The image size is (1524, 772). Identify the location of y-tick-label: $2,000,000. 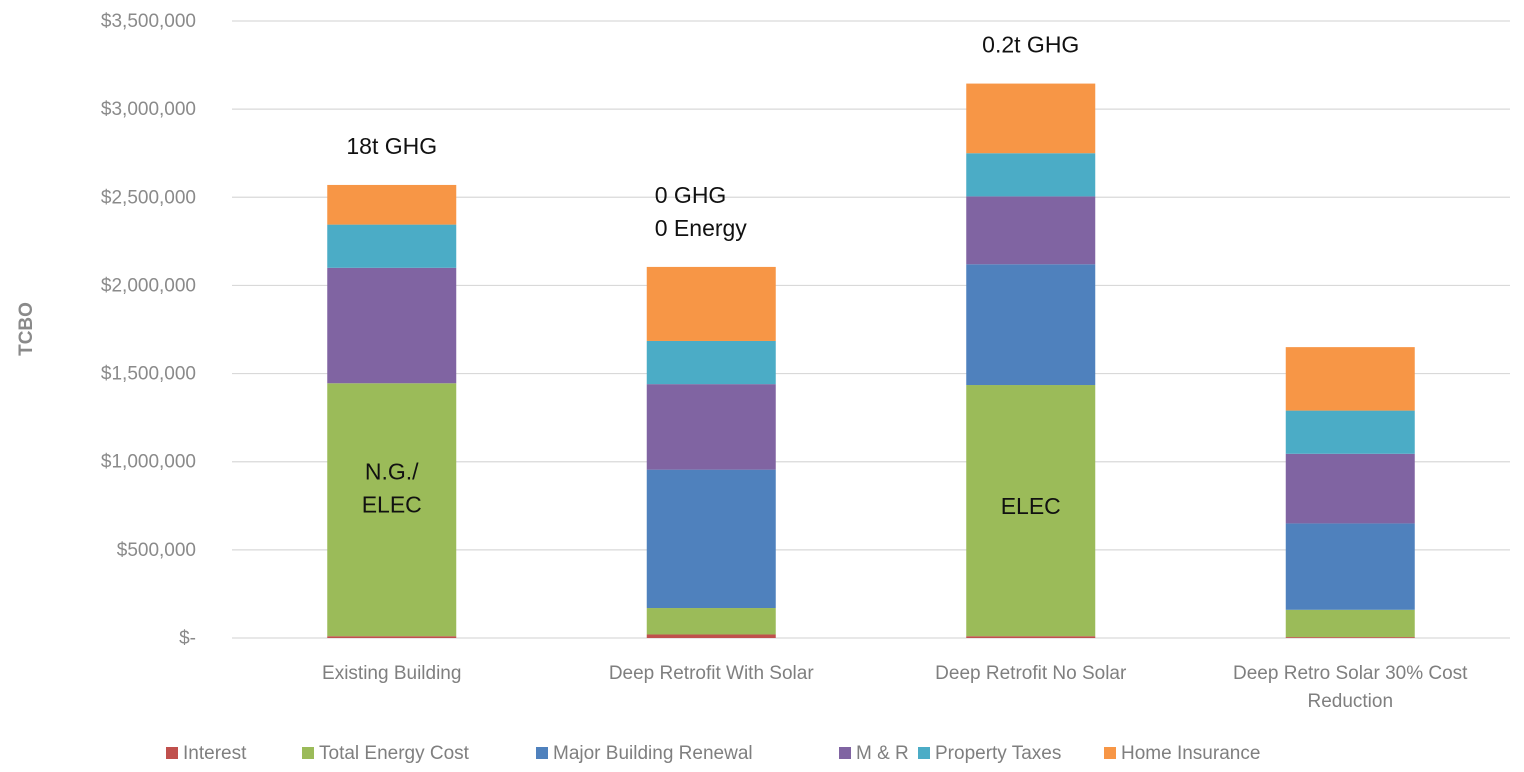
(148, 285).